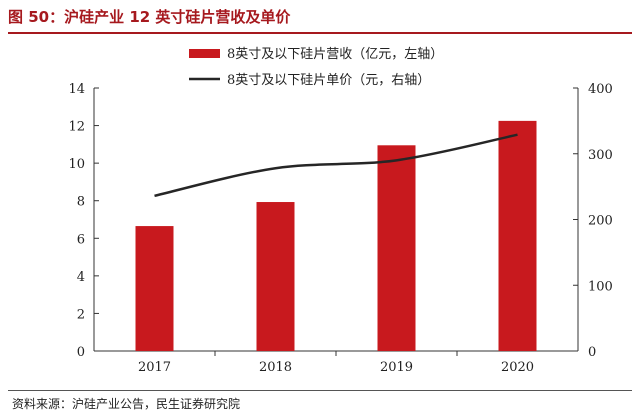 This screenshot has width=640, height=420. I want to click on bar-2018, so click(275, 276).